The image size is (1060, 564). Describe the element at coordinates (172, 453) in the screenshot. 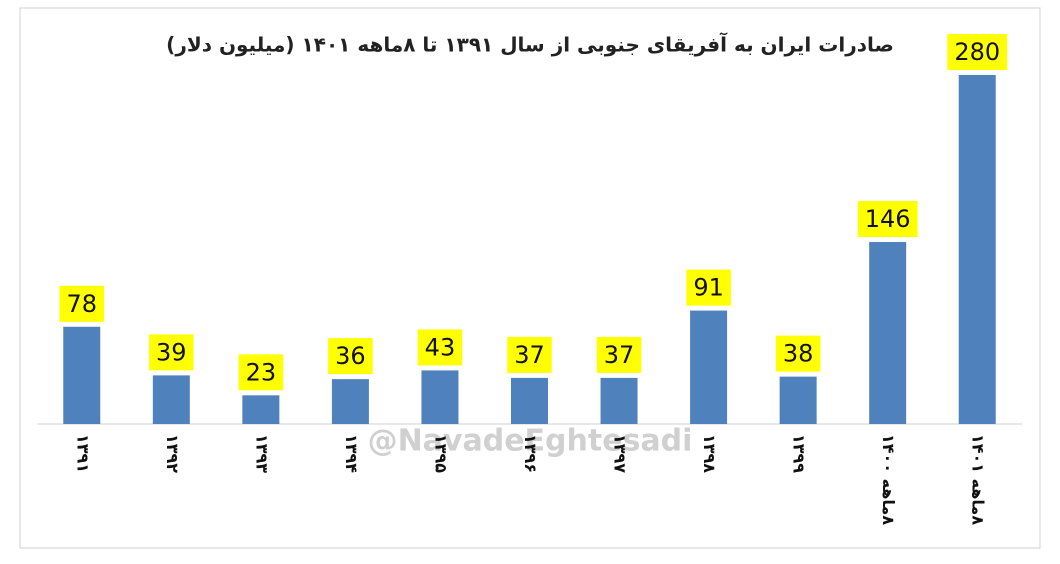

I see `x-tick-label: ۱۳۹۲` at that location.